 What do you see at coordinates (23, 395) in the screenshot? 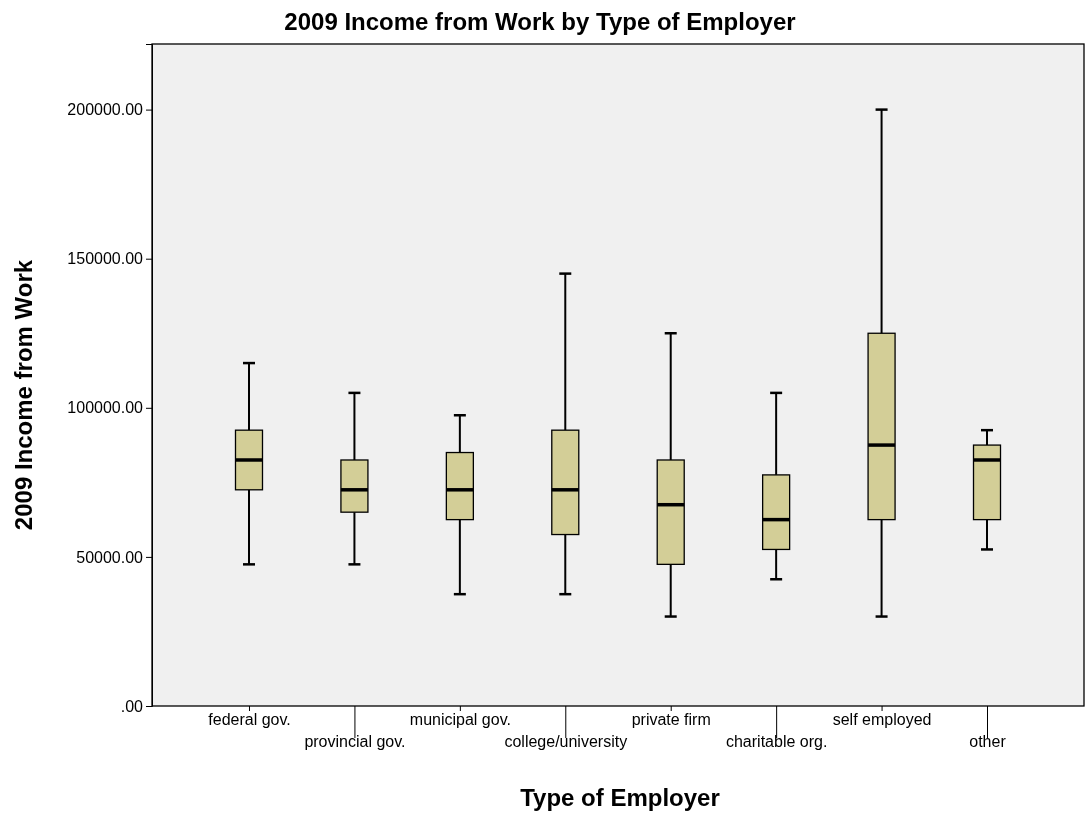
I see `y-axis-title: 2009 Income from Work` at bounding box center [23, 395].